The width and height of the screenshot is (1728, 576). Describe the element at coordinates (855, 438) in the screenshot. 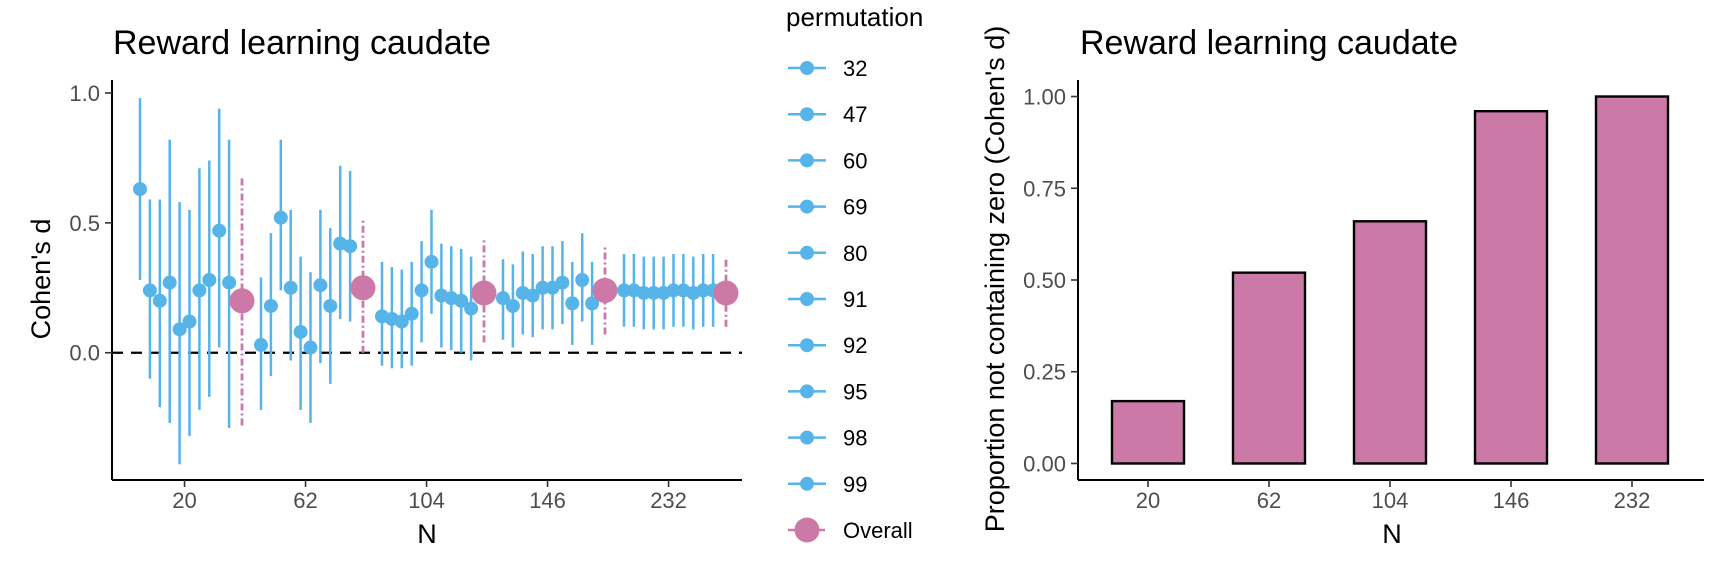

I see `legend-label-98: 98` at that location.